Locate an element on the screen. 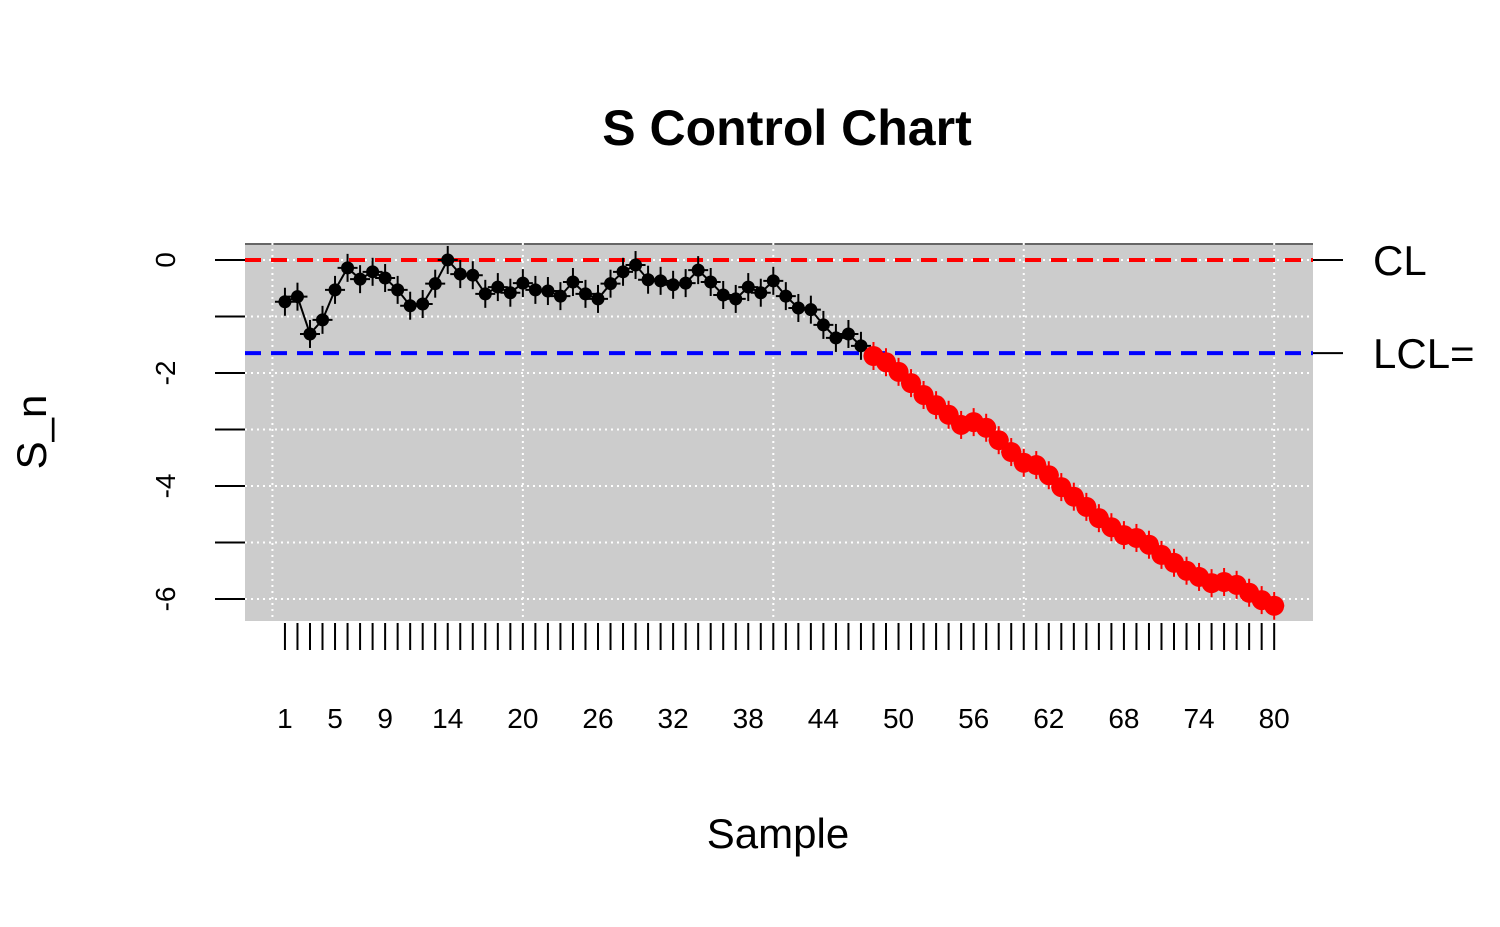 This screenshot has height=927, width=1500. x-tick-label: 38 is located at coordinates (748, 718).